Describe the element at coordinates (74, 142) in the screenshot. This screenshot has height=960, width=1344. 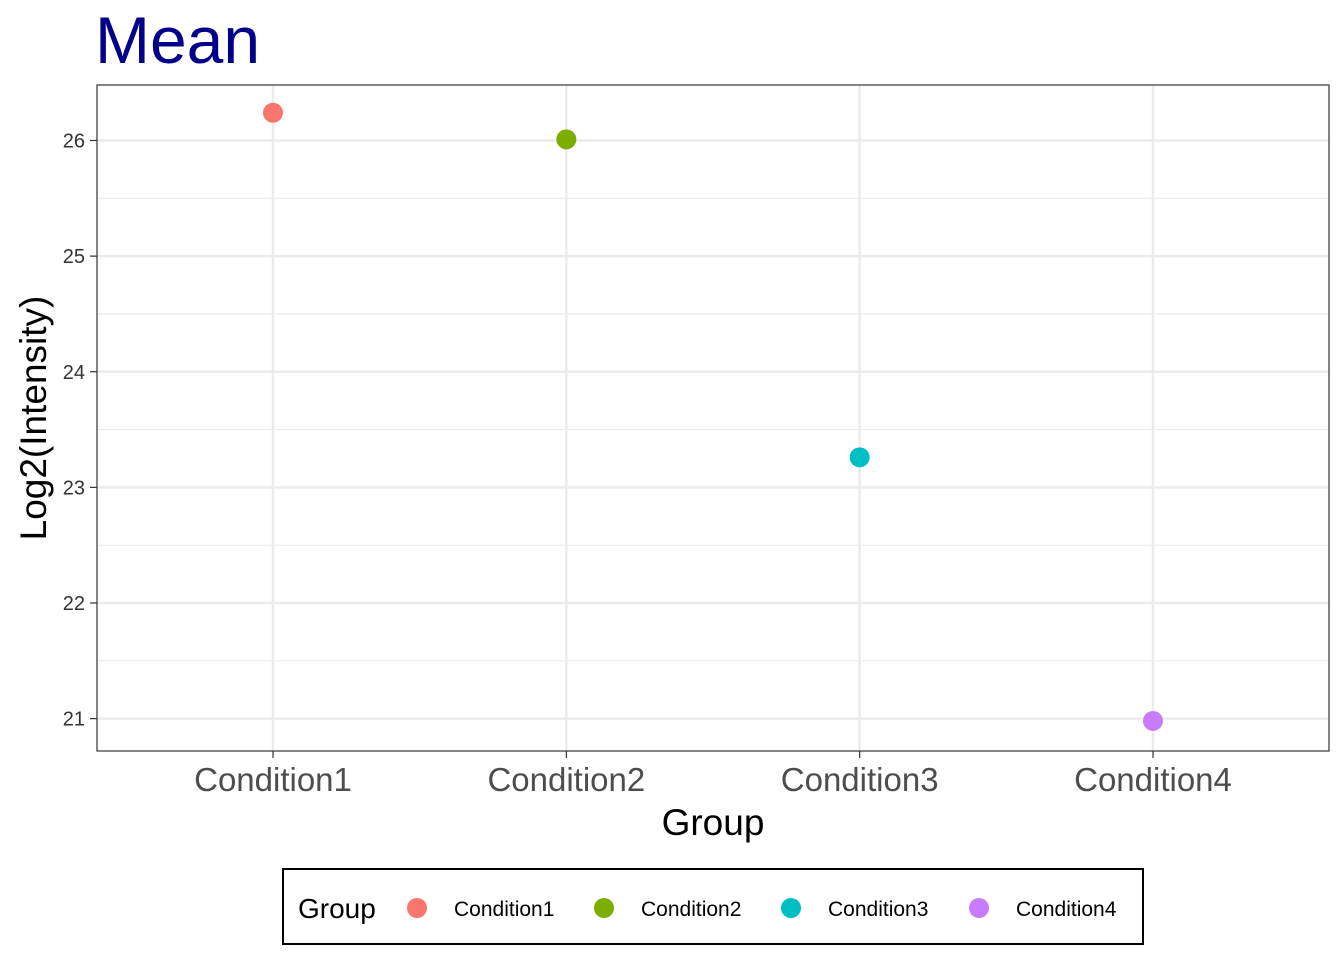
I see `y-tick-label: 26` at that location.